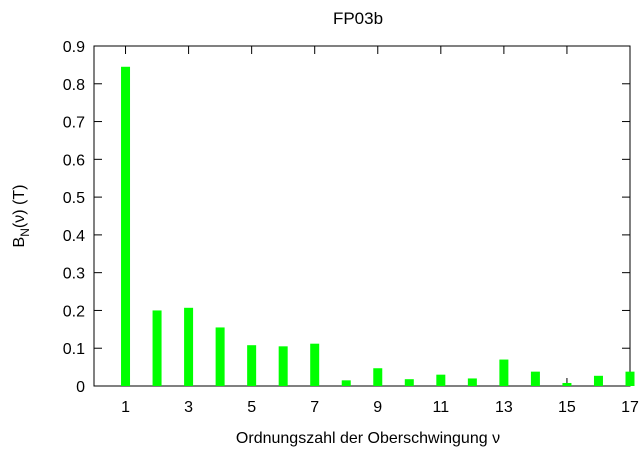 The width and height of the screenshot is (640, 450). I want to click on x-tick-label-4: 9, so click(377, 407).